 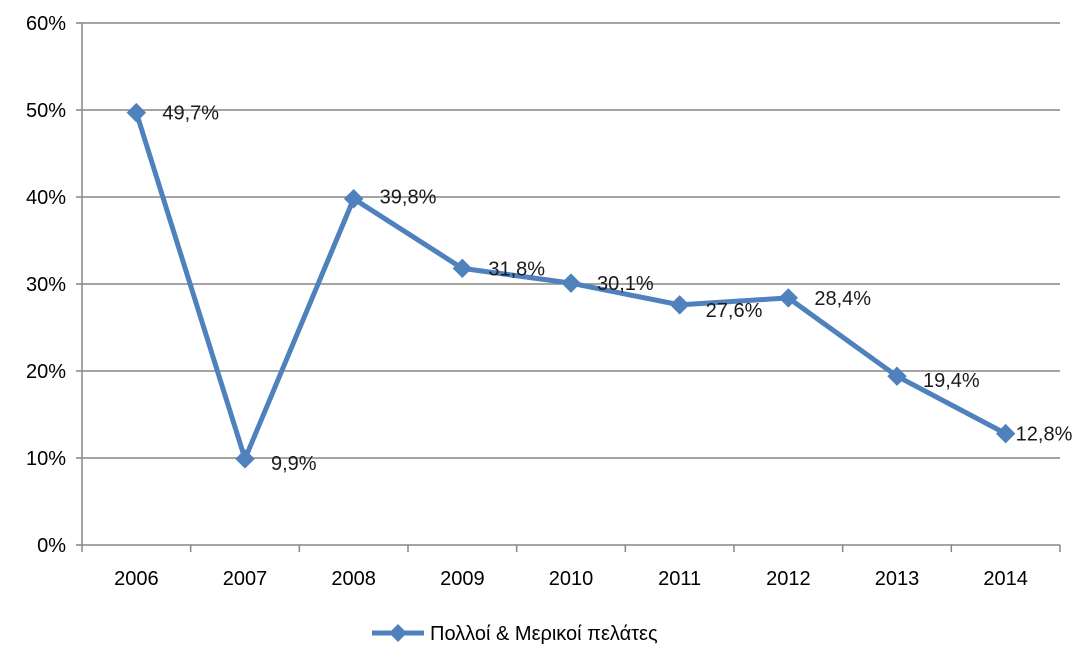 What do you see at coordinates (398, 633) in the screenshot?
I see `legend-marker-swatch` at bounding box center [398, 633].